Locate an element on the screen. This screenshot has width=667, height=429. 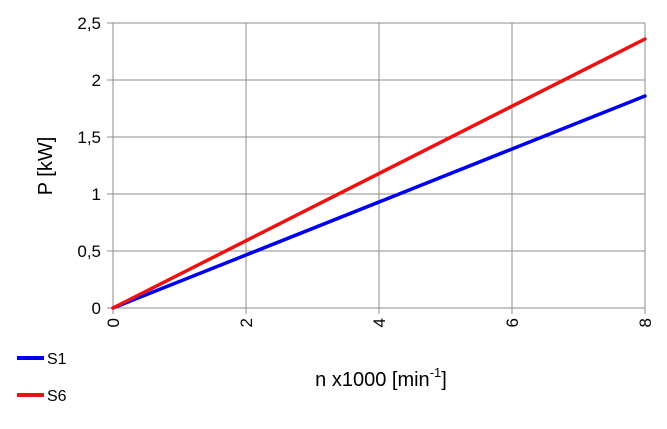
y-tick-label: 1 is located at coordinates (96, 194).